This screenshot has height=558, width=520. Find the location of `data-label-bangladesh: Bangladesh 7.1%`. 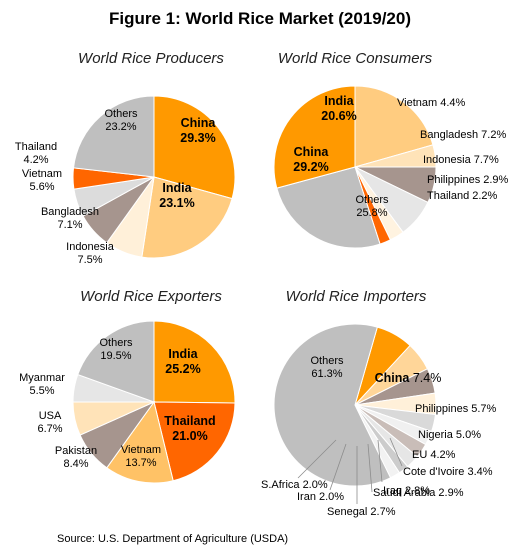

data-label-bangladesh: Bangladesh 7.1% is located at coordinates (70, 218).